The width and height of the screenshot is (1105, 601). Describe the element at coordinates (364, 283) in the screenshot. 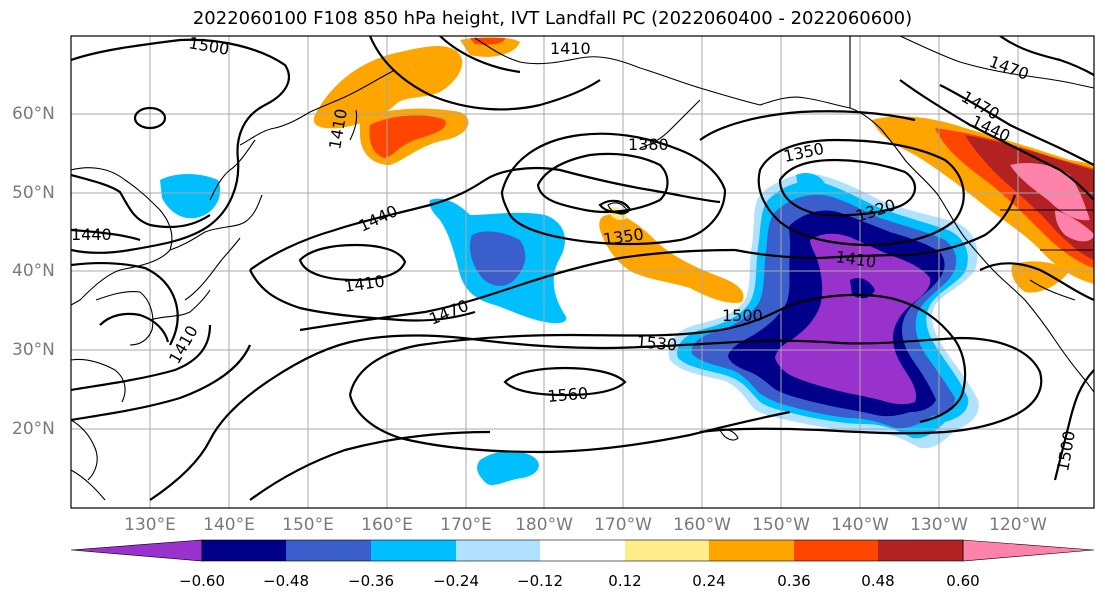

I see `contour-label-1410-c: 1410` at that location.